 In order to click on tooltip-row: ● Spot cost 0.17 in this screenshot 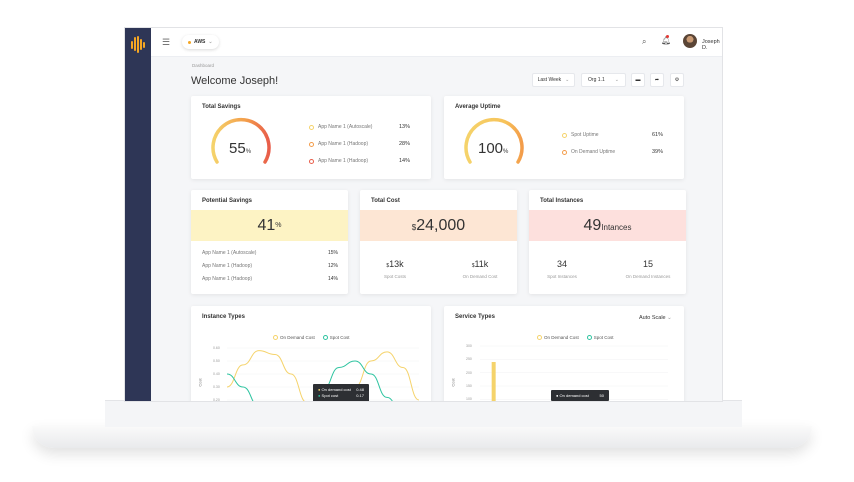, I will do `click(341, 395)`.